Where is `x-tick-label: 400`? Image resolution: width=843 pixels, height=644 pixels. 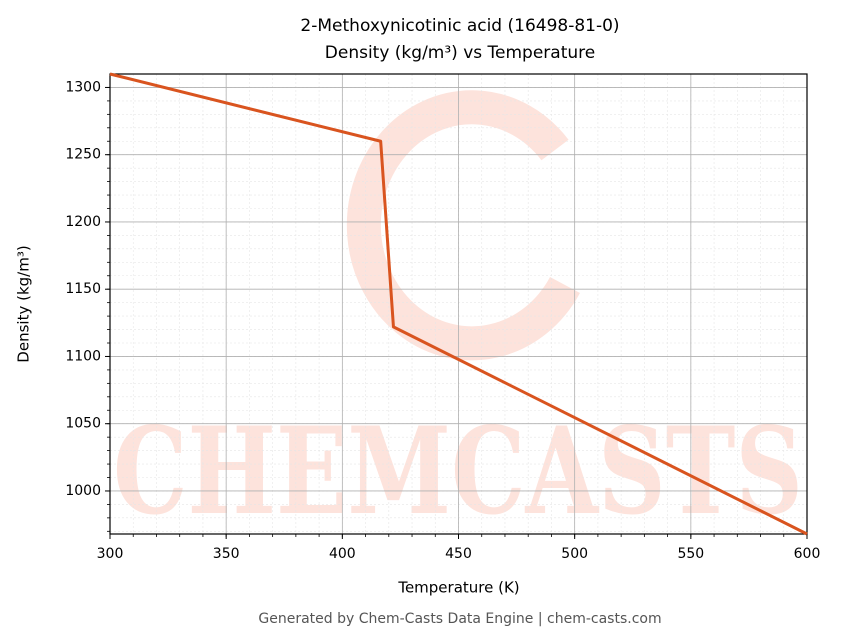 x-tick-label: 400 is located at coordinates (342, 554).